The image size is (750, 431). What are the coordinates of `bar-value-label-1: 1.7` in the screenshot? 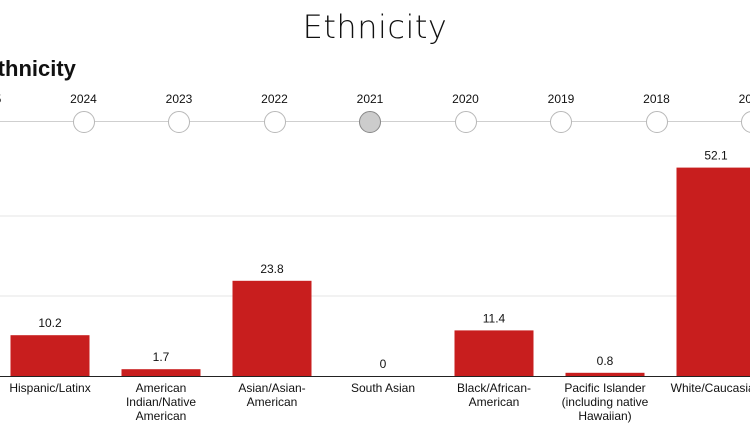 It's located at (161, 357).